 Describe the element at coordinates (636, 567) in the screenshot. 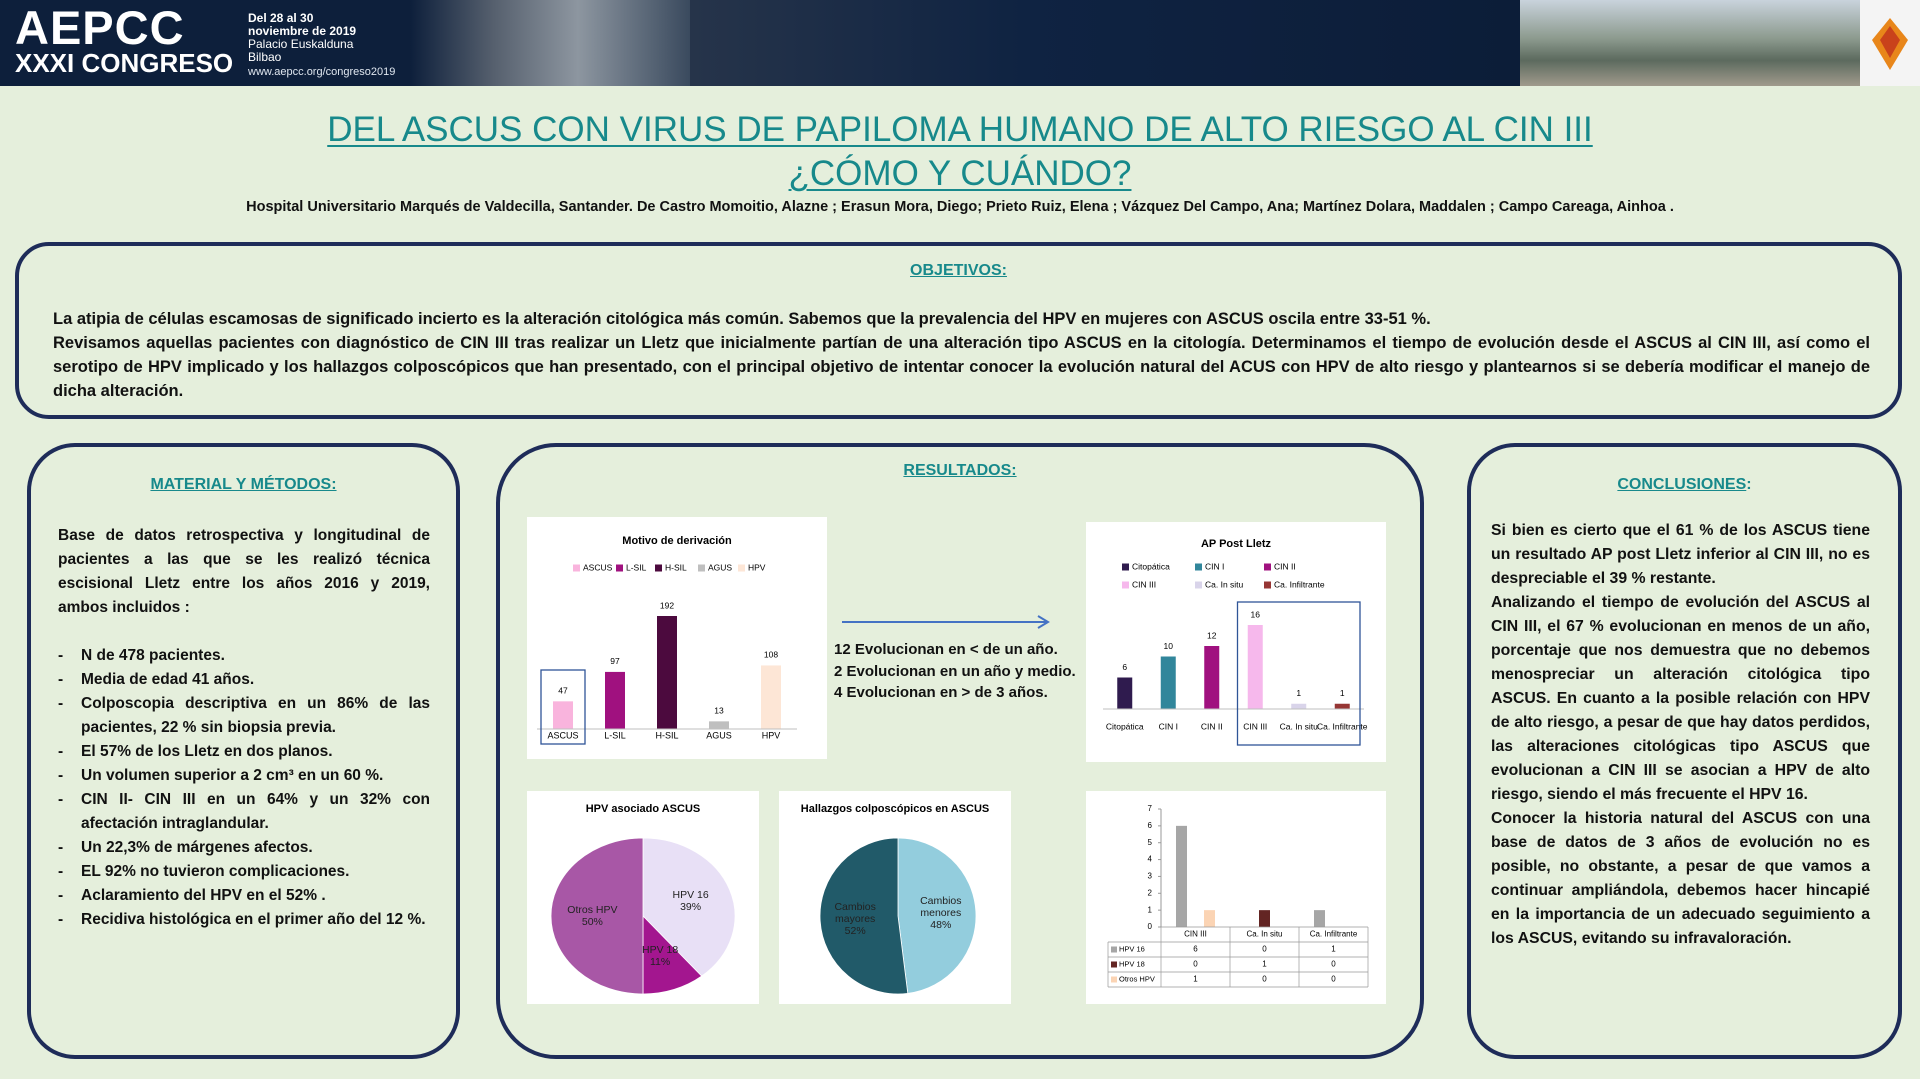

I see `legend-label: L-SIL` at that location.